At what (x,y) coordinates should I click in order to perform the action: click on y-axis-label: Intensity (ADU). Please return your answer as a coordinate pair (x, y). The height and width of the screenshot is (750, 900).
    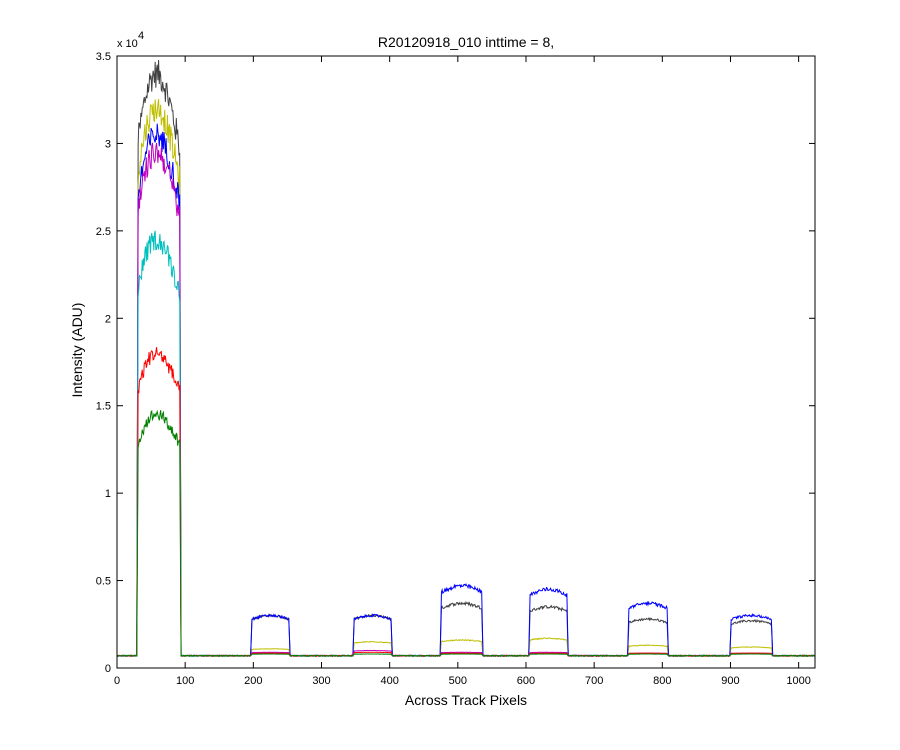
    Looking at the image, I should click on (77, 350).